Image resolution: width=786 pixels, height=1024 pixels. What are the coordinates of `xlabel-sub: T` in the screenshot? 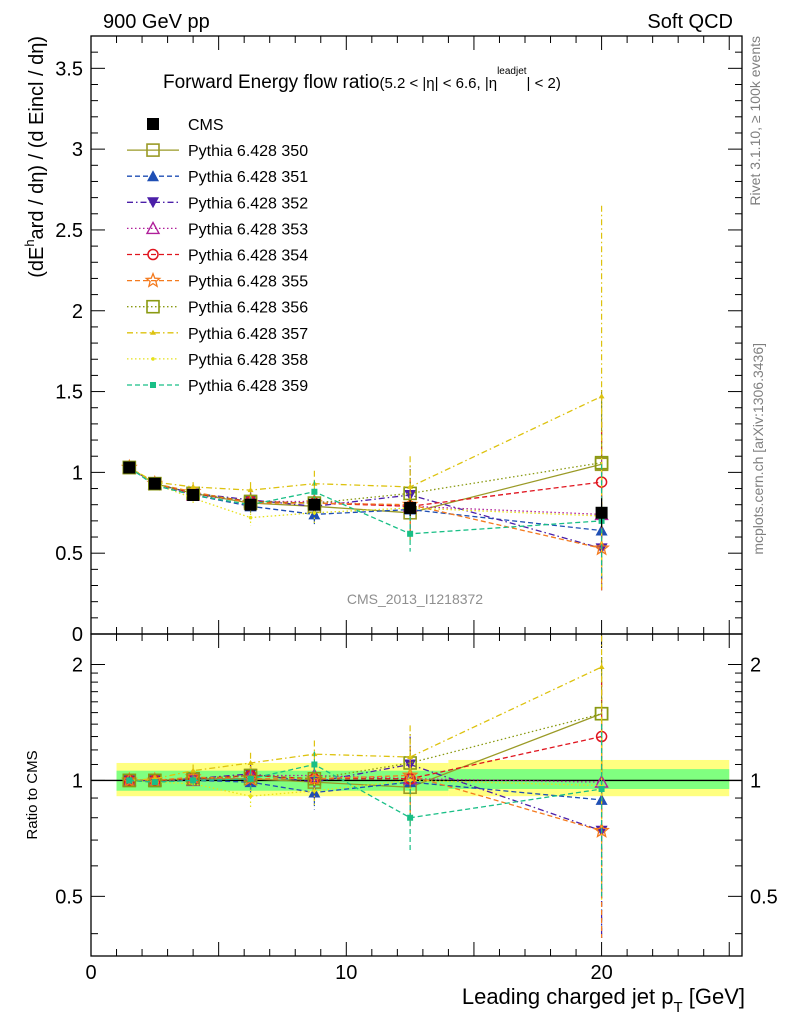 It's located at (677, 1007).